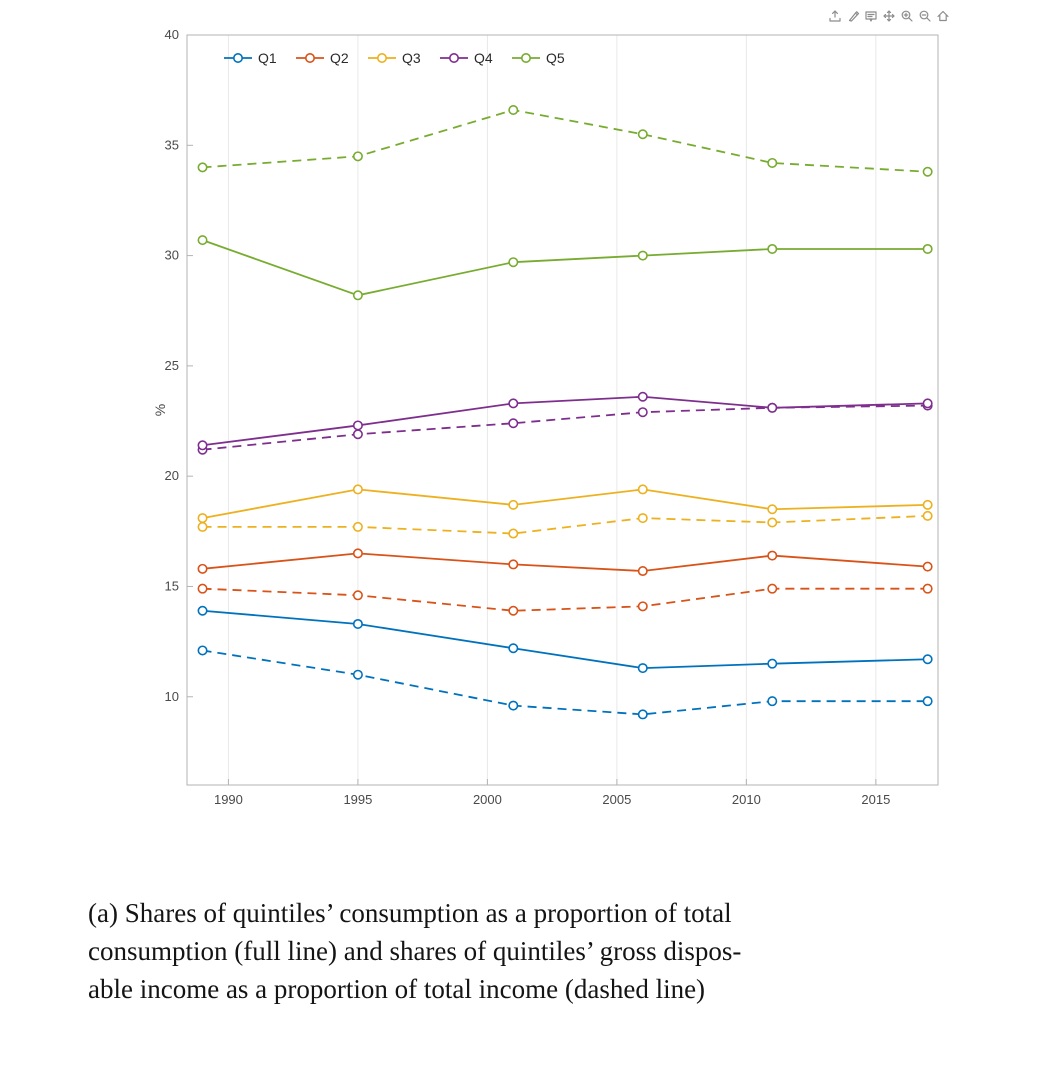 This screenshot has width=1050, height=1065. I want to click on svg-text: 20, so click(172, 475).